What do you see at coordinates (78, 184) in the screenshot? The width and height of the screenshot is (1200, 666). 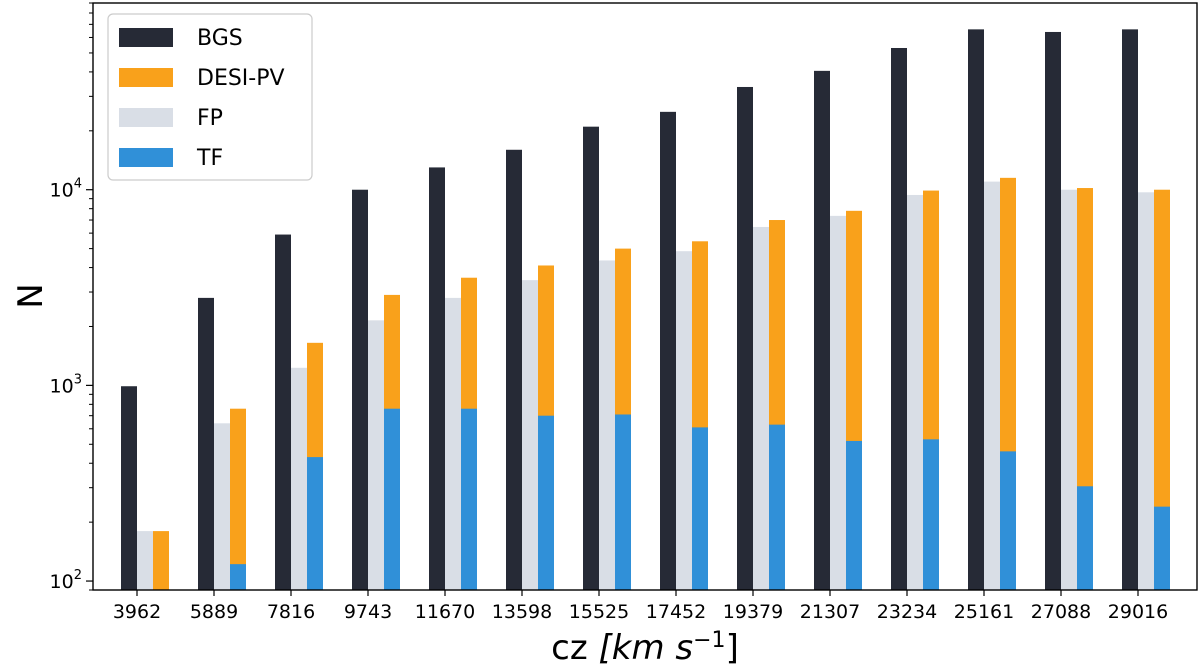 I see `y-tick-exponent: 4` at bounding box center [78, 184].